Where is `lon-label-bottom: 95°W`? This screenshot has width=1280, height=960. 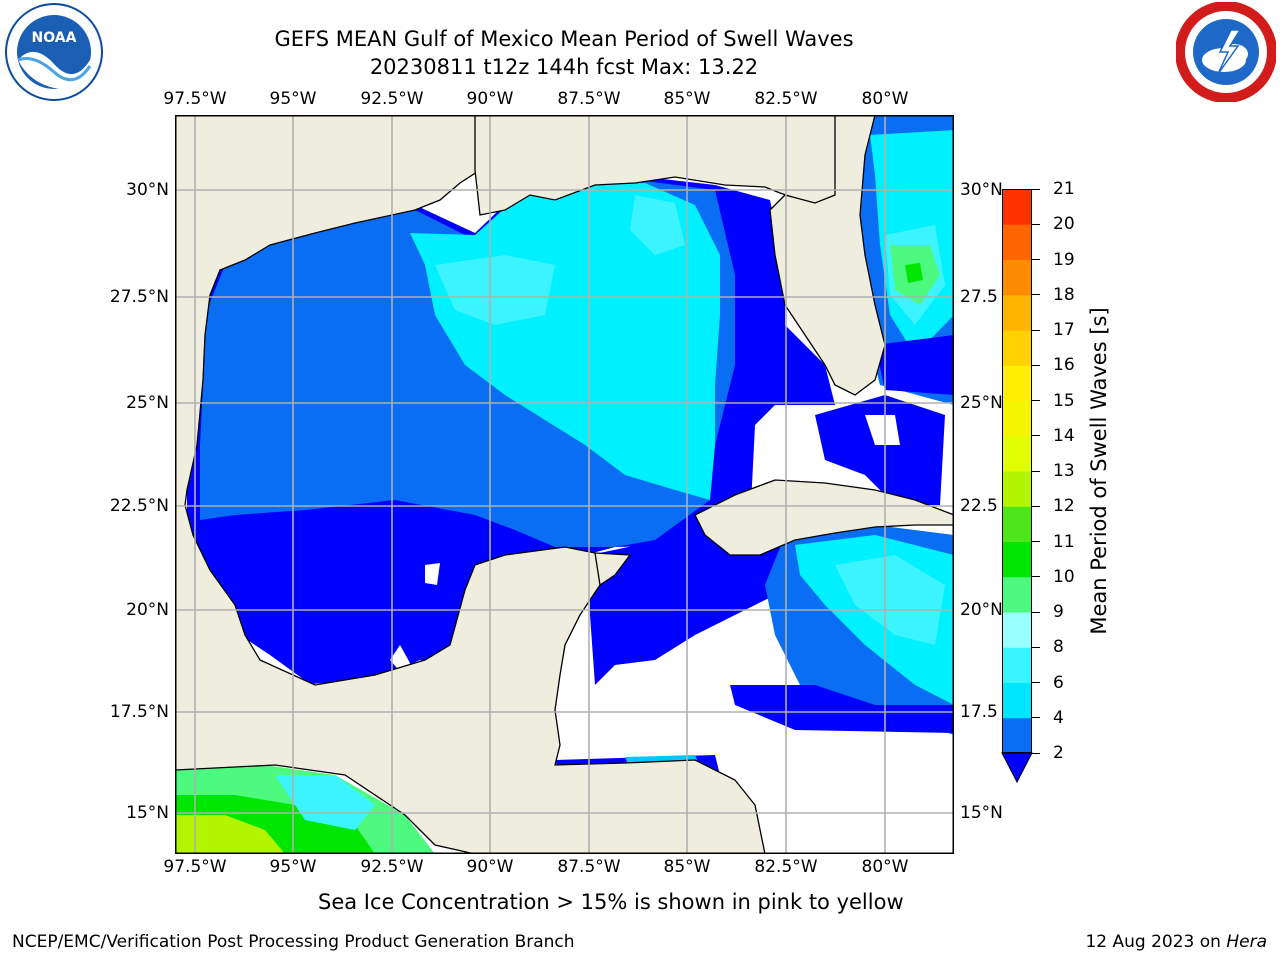
lon-label-bottom: 95°W is located at coordinates (293, 867).